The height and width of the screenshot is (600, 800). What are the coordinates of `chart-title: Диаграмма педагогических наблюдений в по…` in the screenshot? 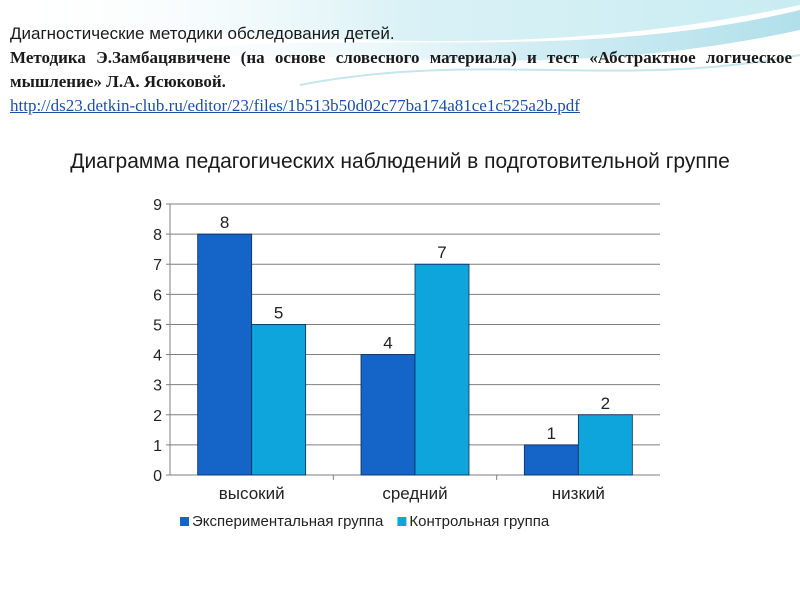 It's located at (400, 161).